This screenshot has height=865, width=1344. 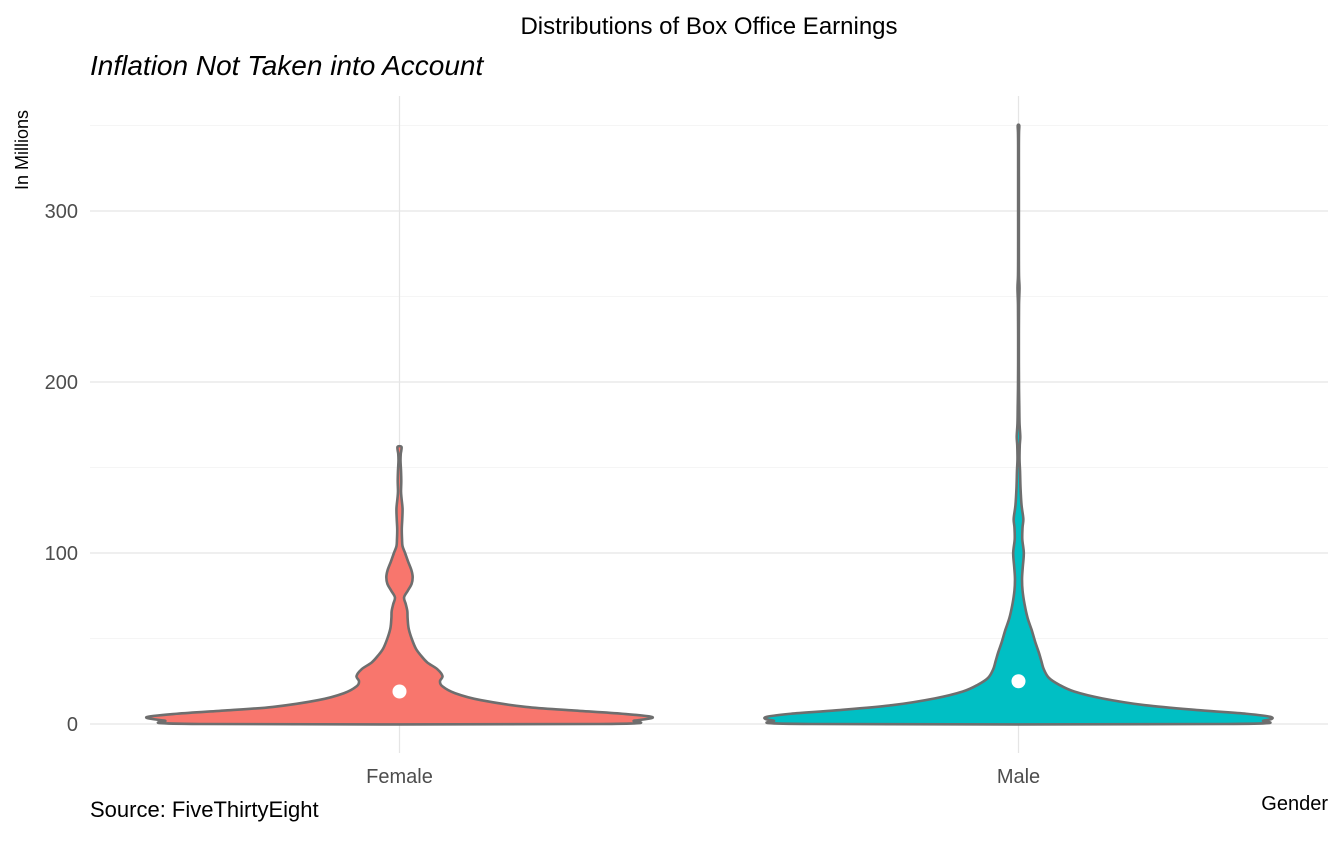 I want to click on y-axis-label: In Millions, so click(x=22, y=150).